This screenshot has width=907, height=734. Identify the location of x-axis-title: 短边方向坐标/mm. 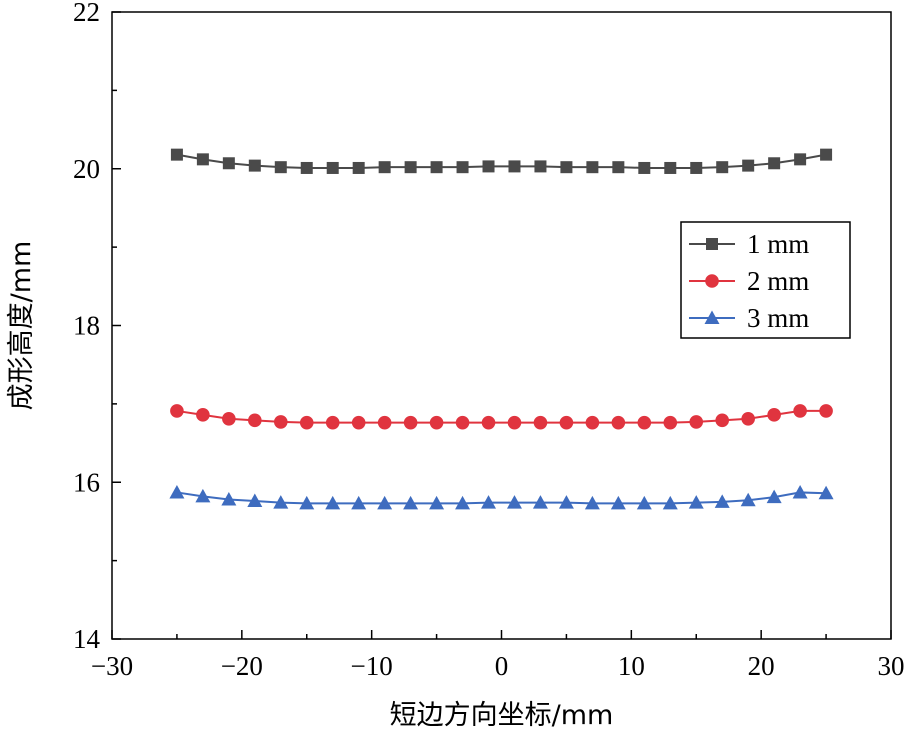
(502, 715).